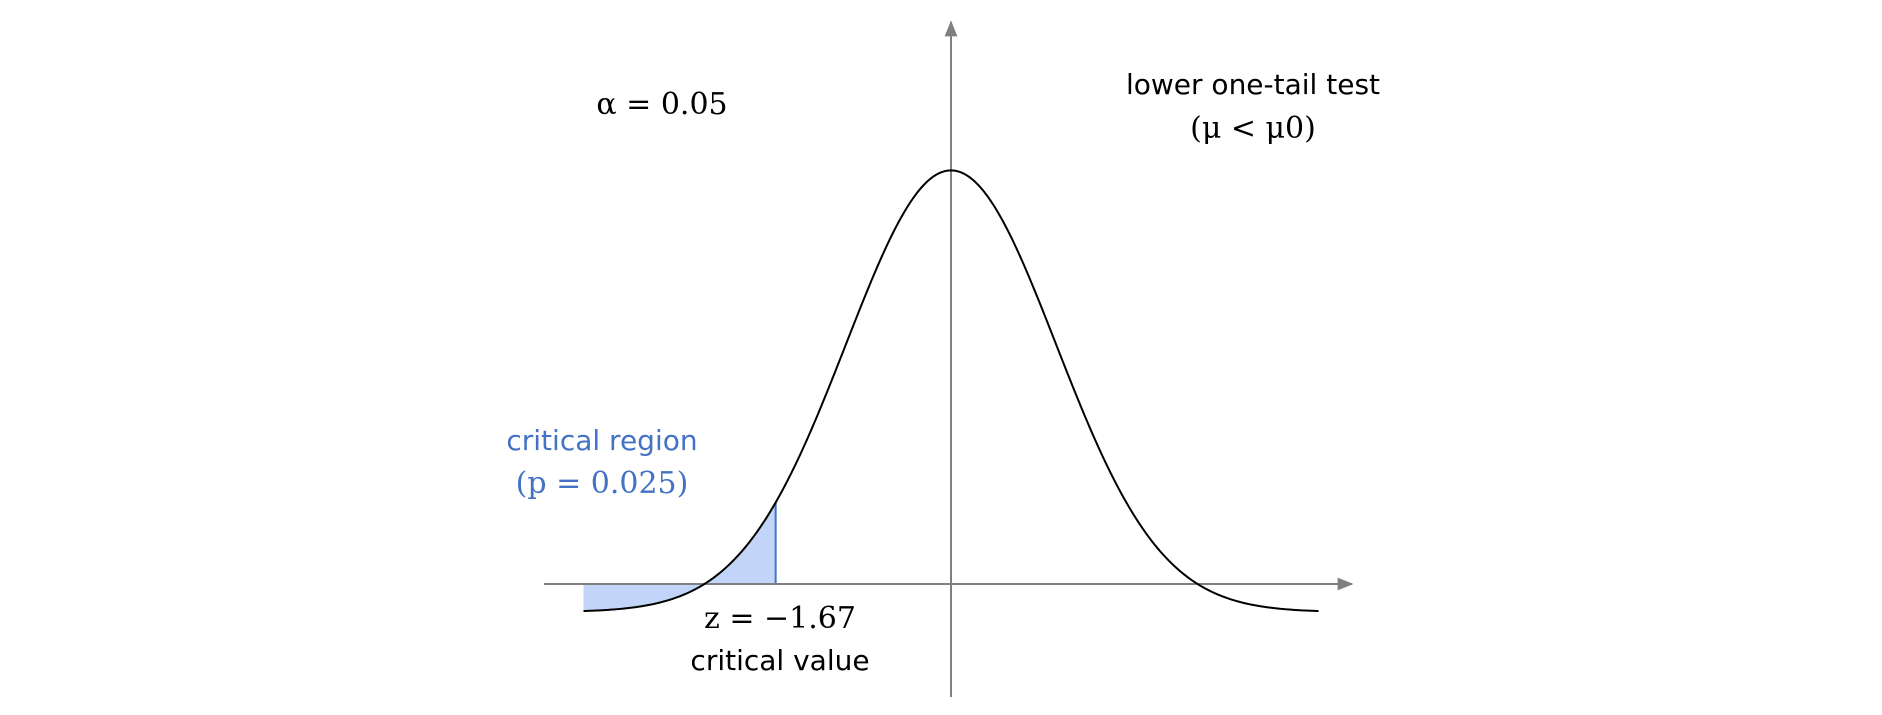  Describe the element at coordinates (601, 440) in the screenshot. I see `critical-region-label: critical region` at that location.